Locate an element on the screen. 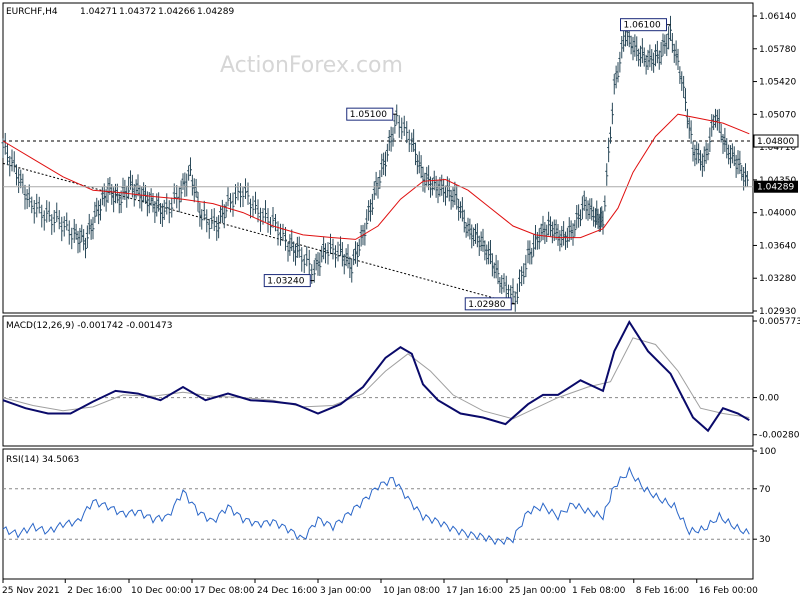 This screenshot has height=600, width=800. x-tick-label: 10 Jan 08:00 is located at coordinates (411, 591).